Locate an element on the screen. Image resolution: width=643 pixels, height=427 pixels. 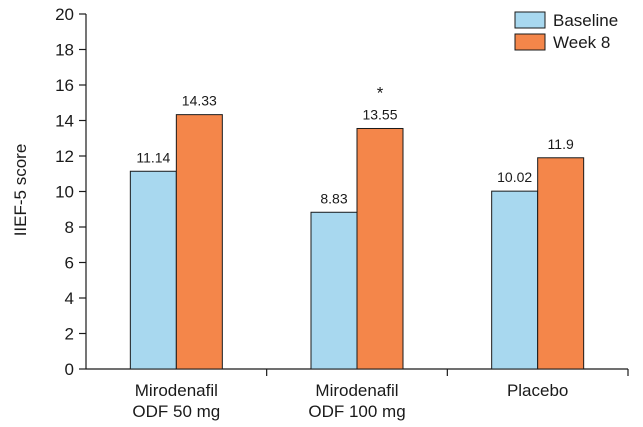
data-label: 8.83 is located at coordinates (333, 198).